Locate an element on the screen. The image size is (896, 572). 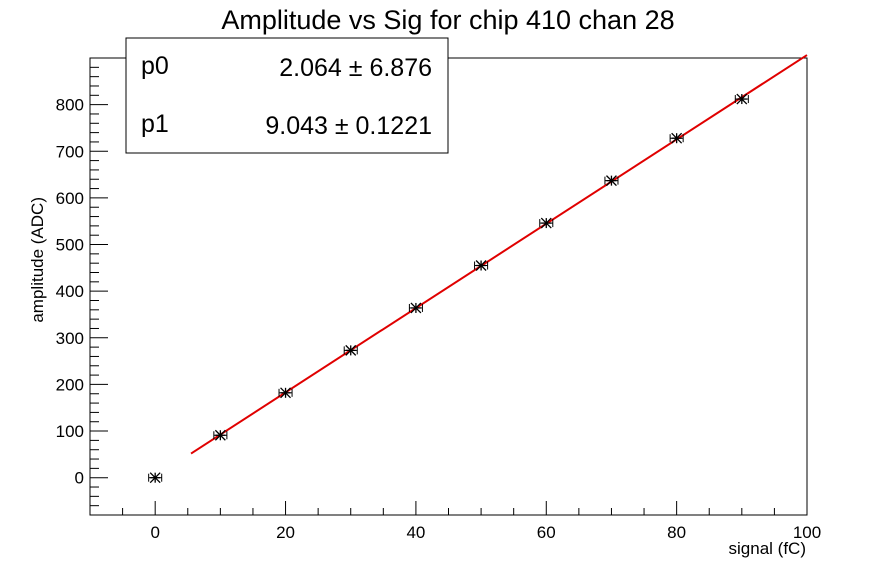
stats-box-frame is located at coordinates (287, 95).